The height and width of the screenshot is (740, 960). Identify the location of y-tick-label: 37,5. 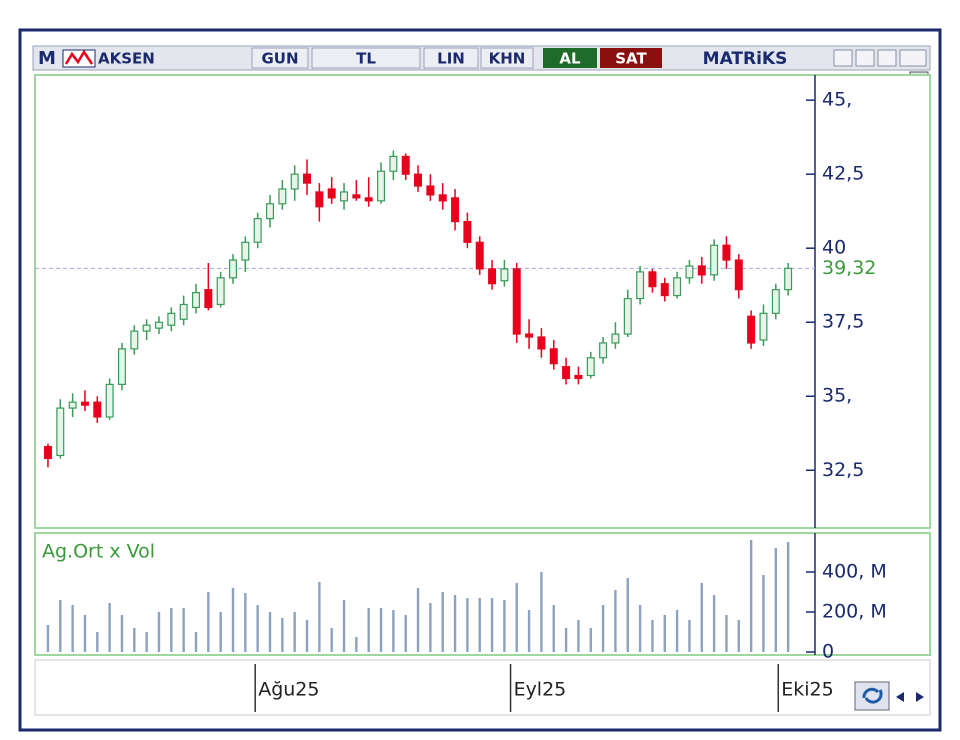
(843, 322).